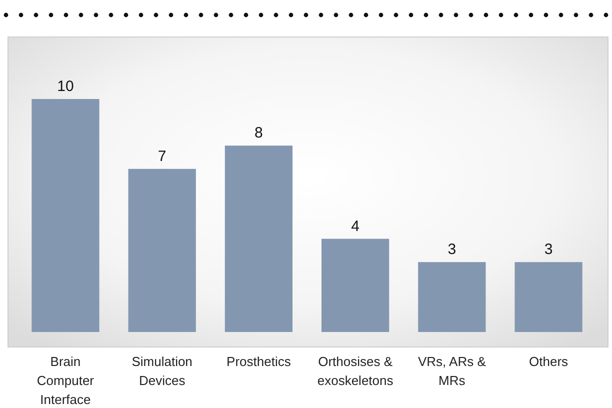 The width and height of the screenshot is (612, 408). I want to click on x-tick-label: Brain Computer Interface, so click(65, 380).